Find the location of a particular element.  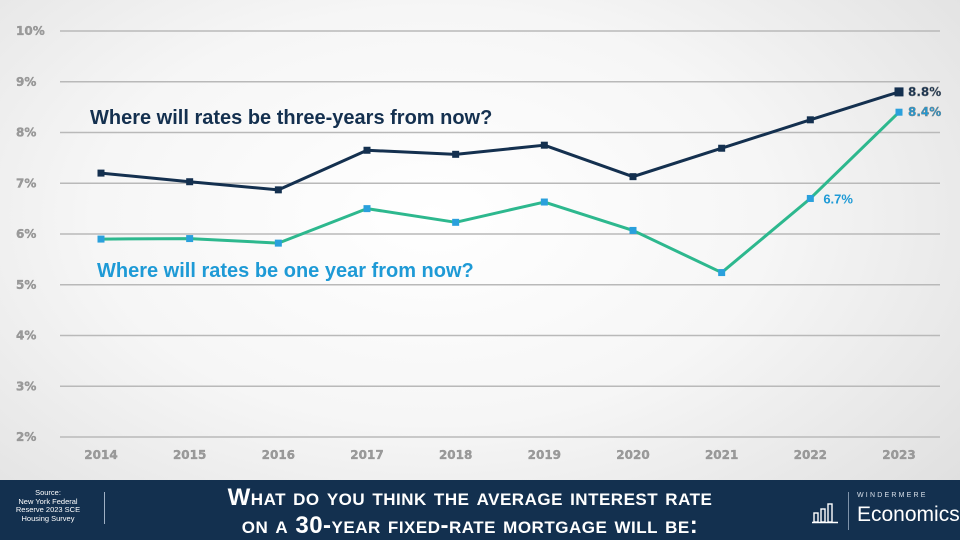

end-label: 8.4% is located at coordinates (924, 112).